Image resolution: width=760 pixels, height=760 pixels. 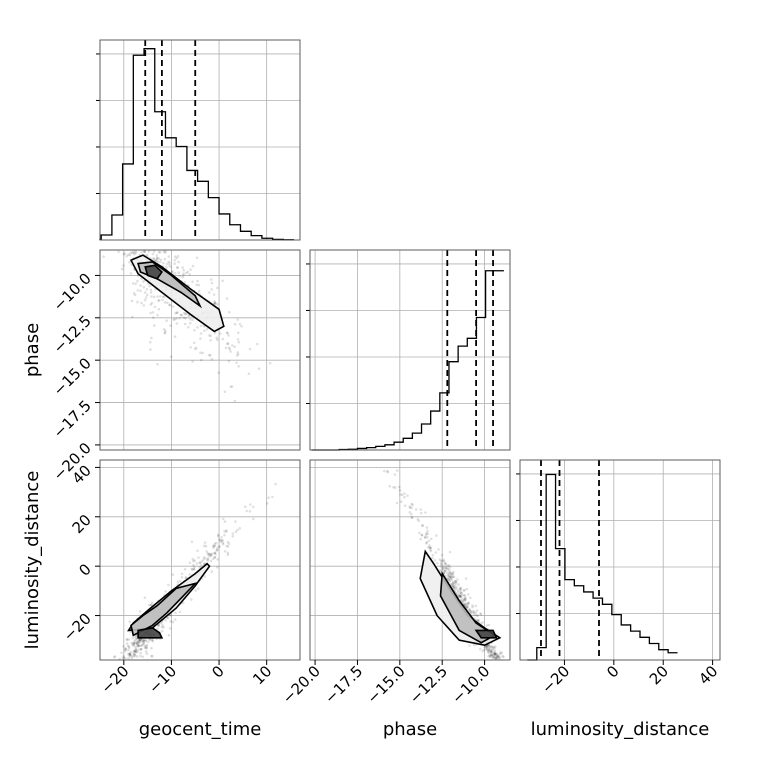 I want to click on y-tick-label-phase: −10.0, so click(x=72, y=292).